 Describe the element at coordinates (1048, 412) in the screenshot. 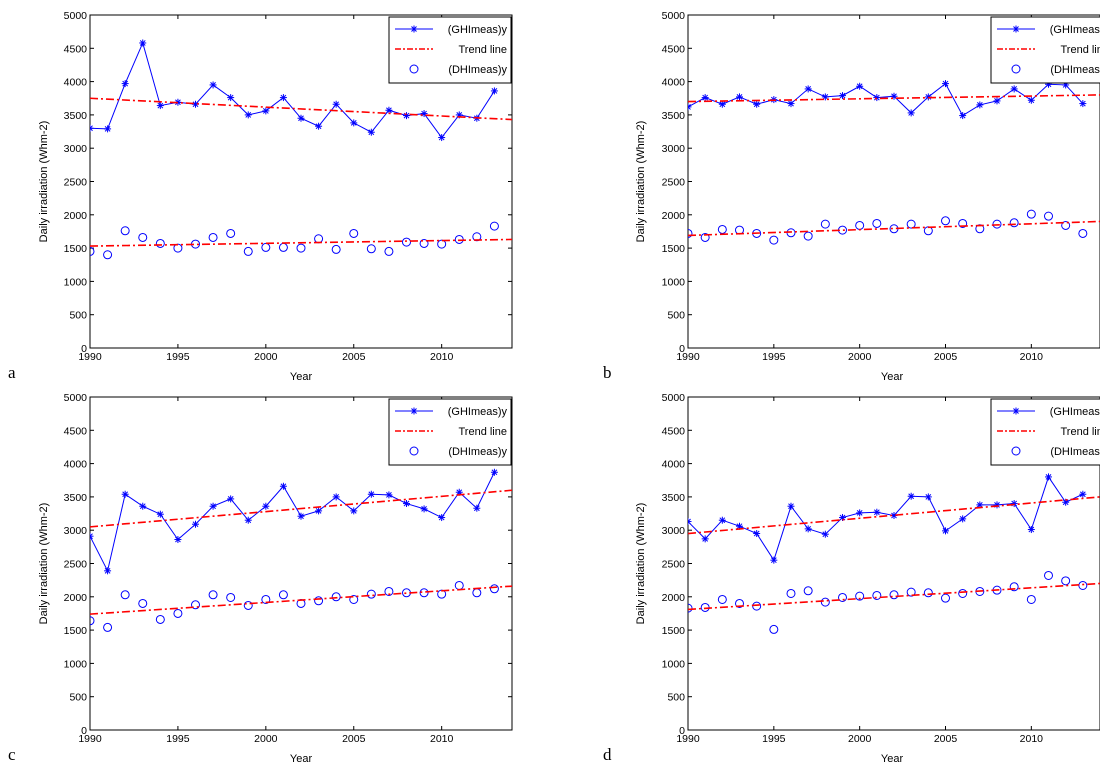

I see `legend-entry: (GHImeas)y` at that location.